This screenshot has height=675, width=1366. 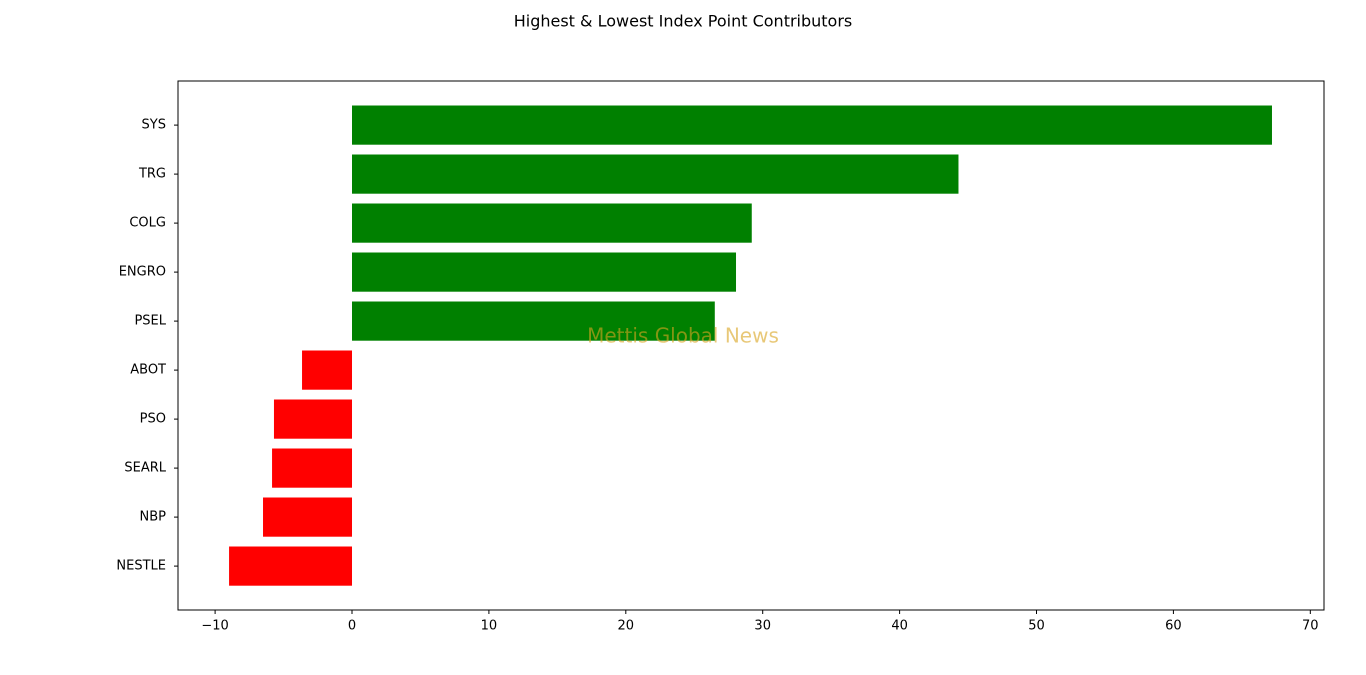 What do you see at coordinates (214, 626) in the screenshot?
I see `x-tick-label: −10` at bounding box center [214, 626].